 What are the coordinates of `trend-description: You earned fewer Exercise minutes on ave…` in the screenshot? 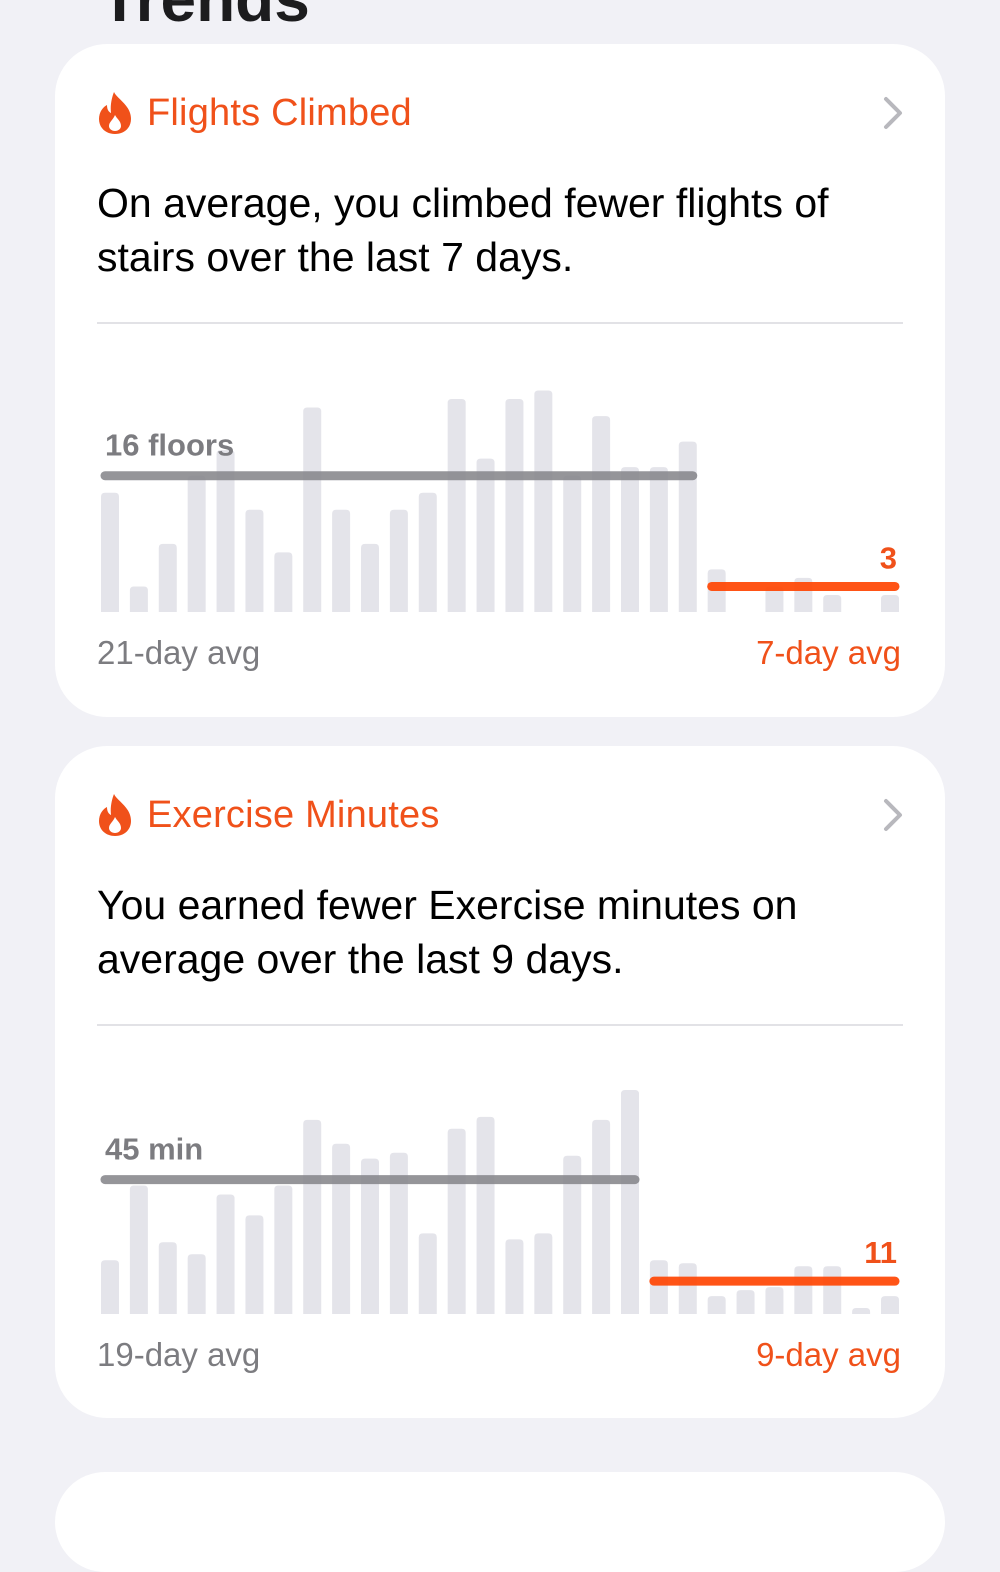 It's located at (447, 932).